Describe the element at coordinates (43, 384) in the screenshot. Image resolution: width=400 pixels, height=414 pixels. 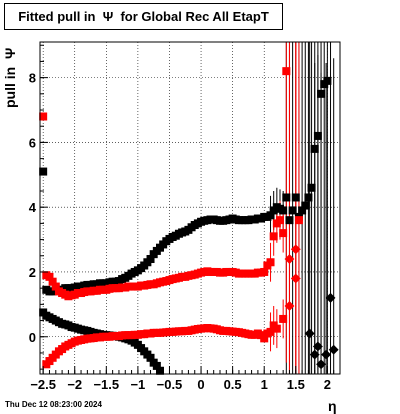
I see `x-tick-label: −2.5` at that location.